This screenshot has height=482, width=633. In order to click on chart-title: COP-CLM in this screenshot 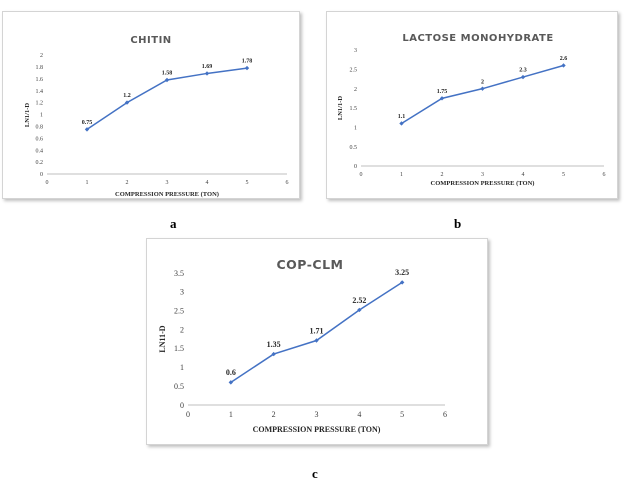, I will do `click(309, 264)`.